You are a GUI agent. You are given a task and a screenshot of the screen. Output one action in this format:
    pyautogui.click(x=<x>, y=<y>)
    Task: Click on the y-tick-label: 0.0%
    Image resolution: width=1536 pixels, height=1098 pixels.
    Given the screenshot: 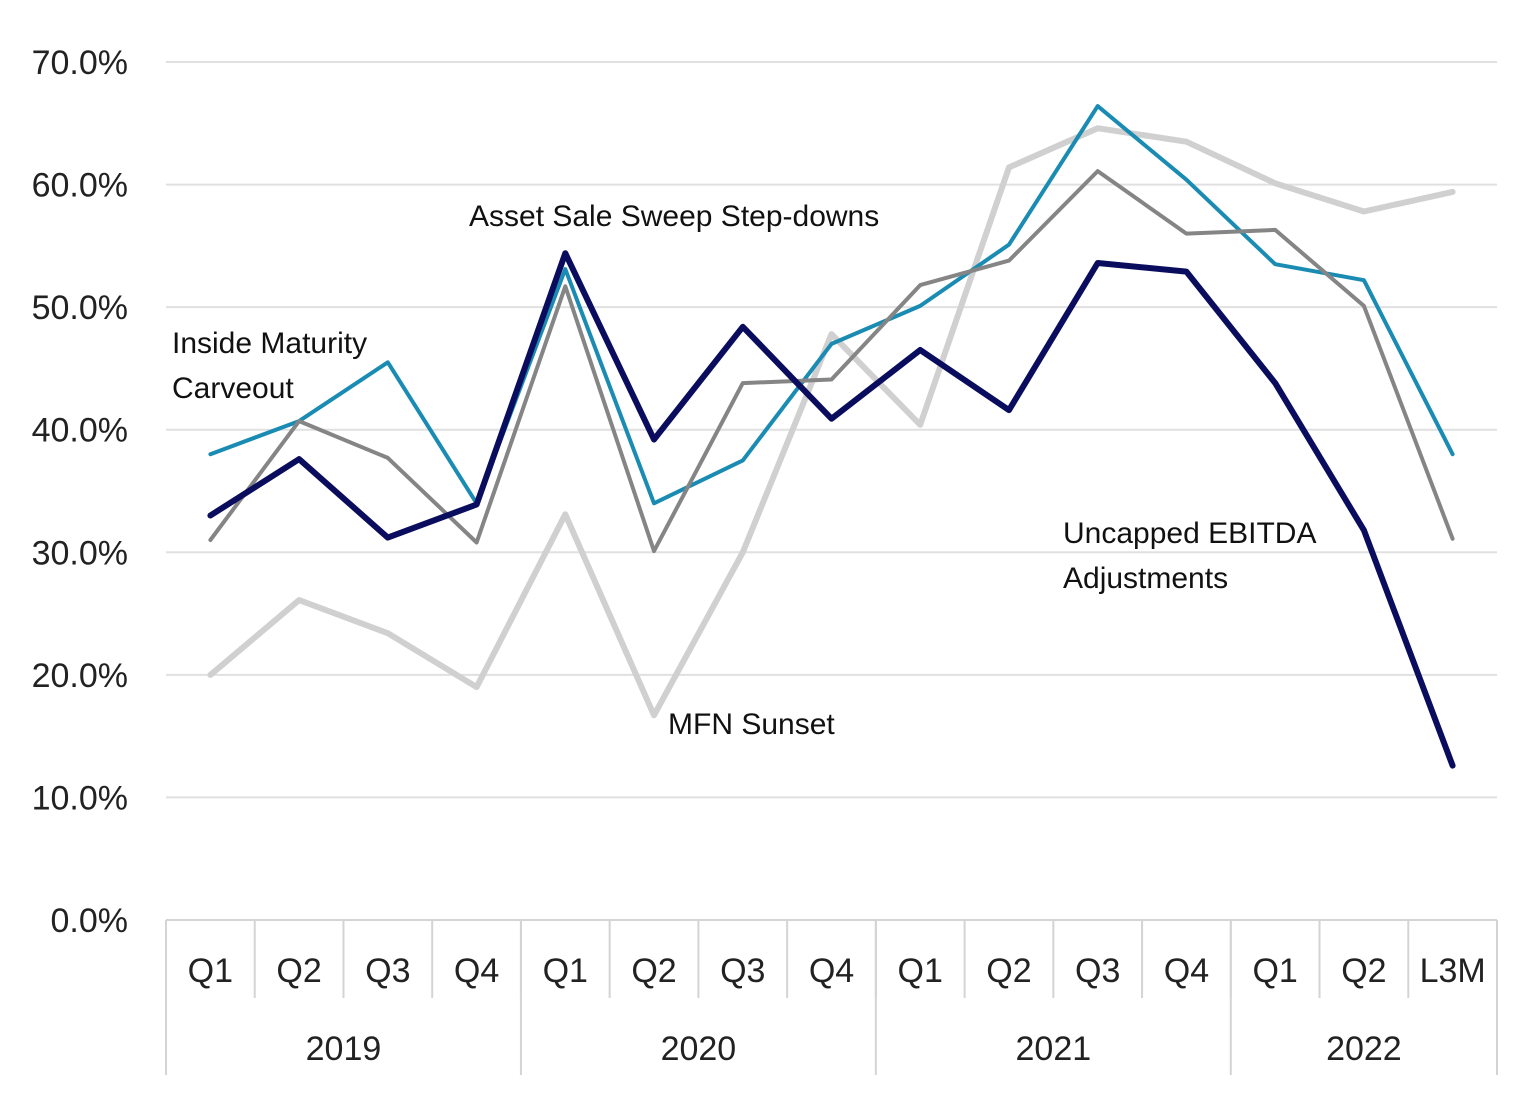 What is the action you would take?
    pyautogui.click(x=90, y=921)
    